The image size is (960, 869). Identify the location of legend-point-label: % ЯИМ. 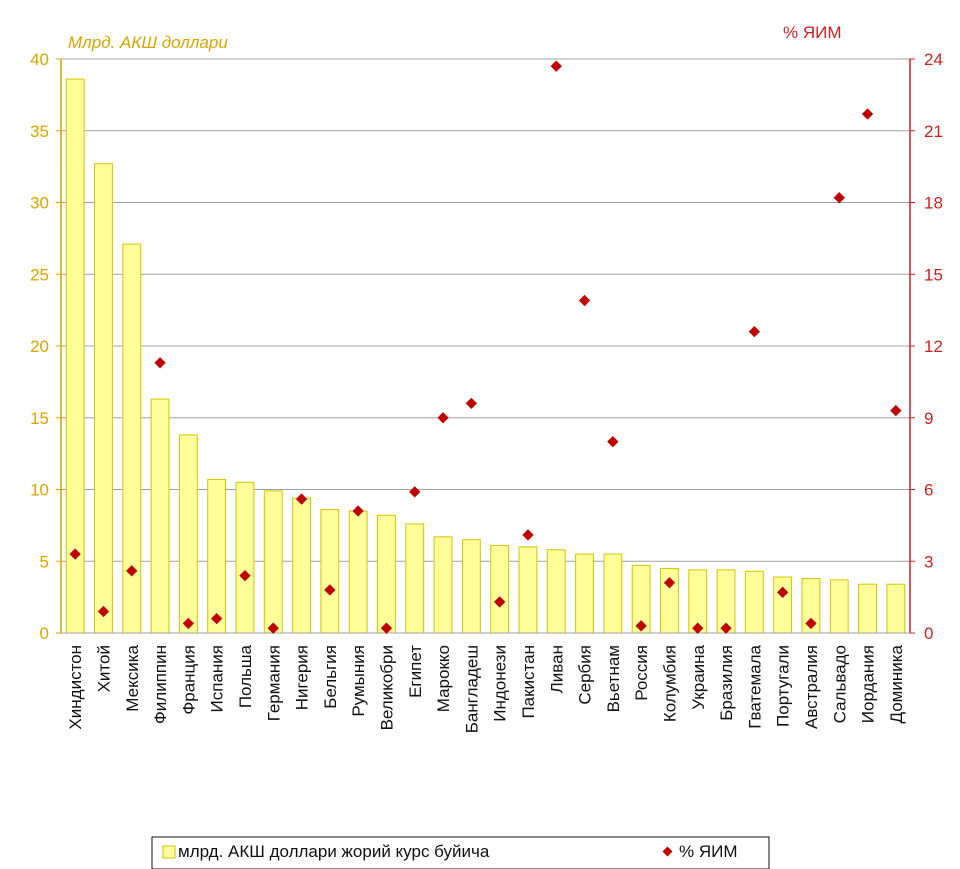
(708, 851).